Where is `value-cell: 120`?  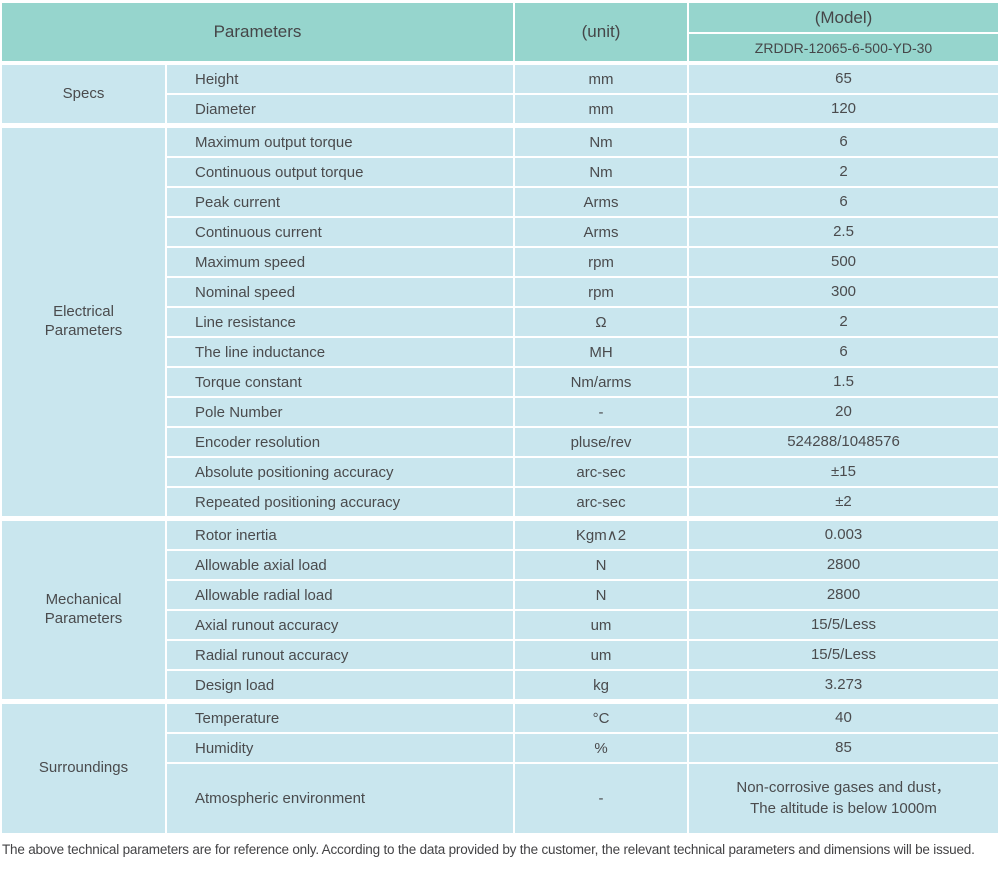
value-cell: 120 is located at coordinates (843, 111).